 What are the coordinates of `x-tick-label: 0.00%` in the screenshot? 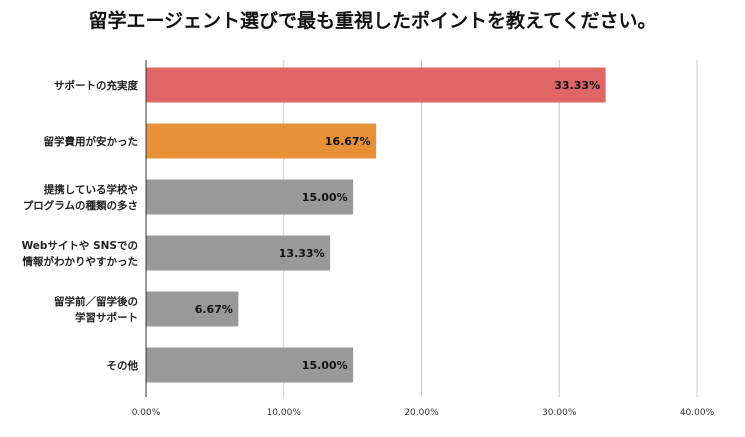 It's located at (146, 413).